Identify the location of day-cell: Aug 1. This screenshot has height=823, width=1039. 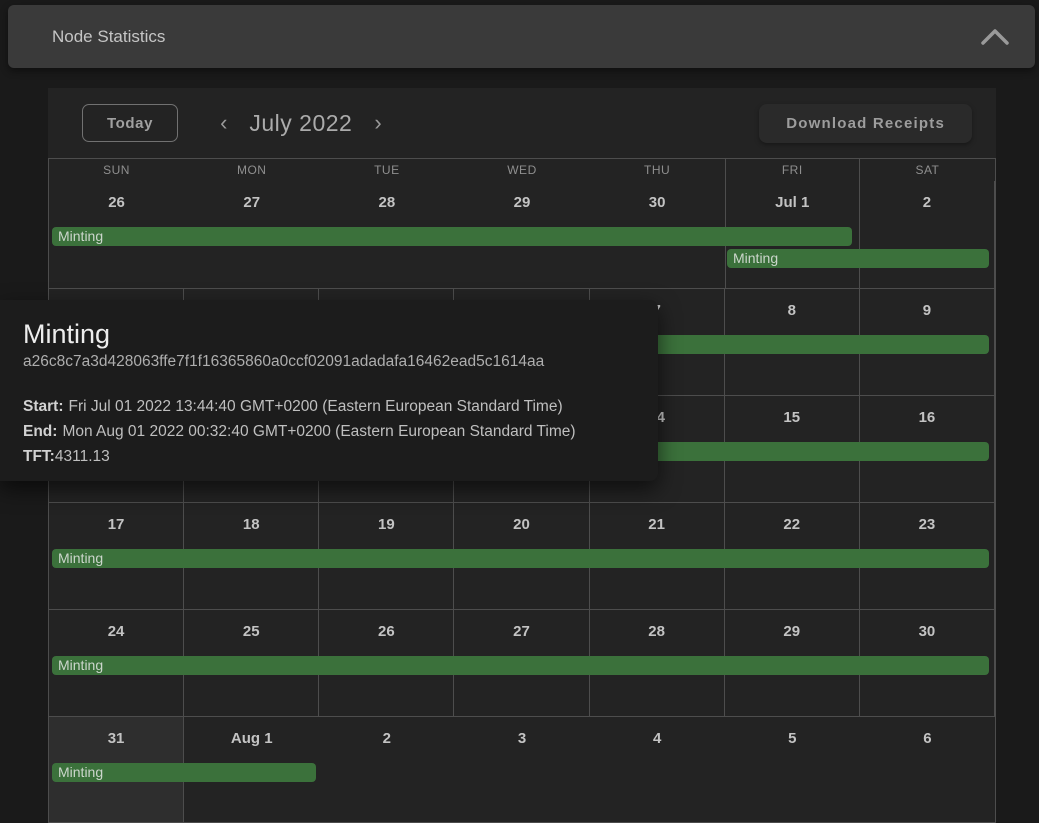
(251, 769).